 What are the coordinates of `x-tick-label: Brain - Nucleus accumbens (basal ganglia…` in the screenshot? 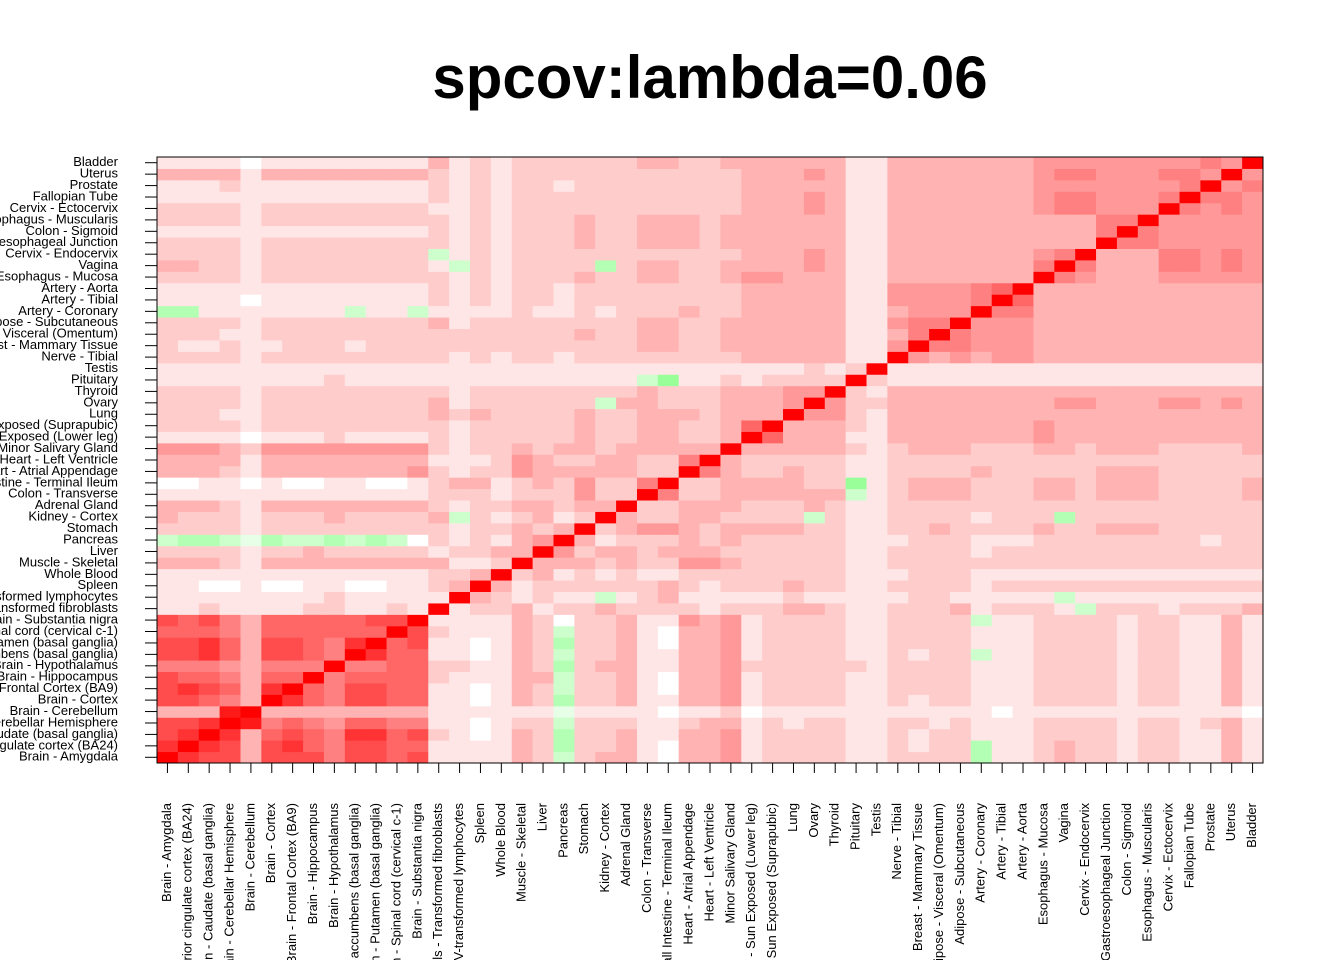 It's located at (354, 881).